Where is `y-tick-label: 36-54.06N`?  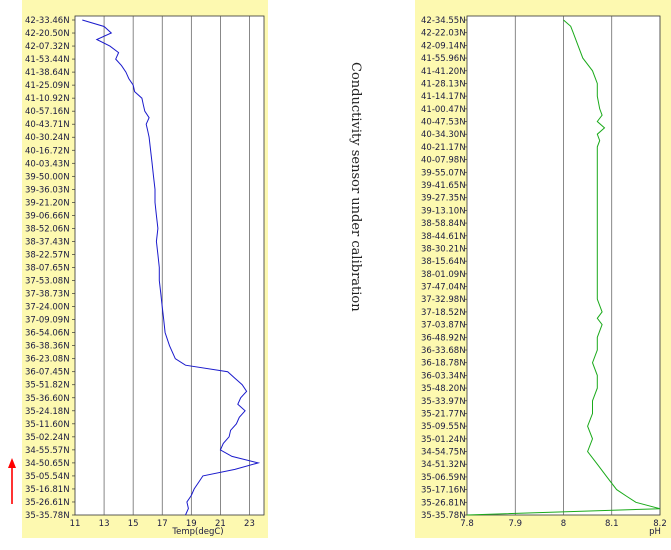 y-tick-label: 36-54.06N is located at coordinates (47, 334).